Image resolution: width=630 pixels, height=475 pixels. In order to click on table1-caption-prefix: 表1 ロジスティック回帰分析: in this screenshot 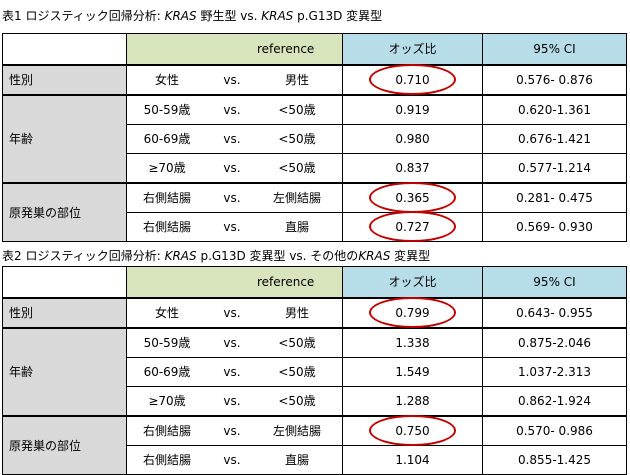, I will do `click(83, 16)`.